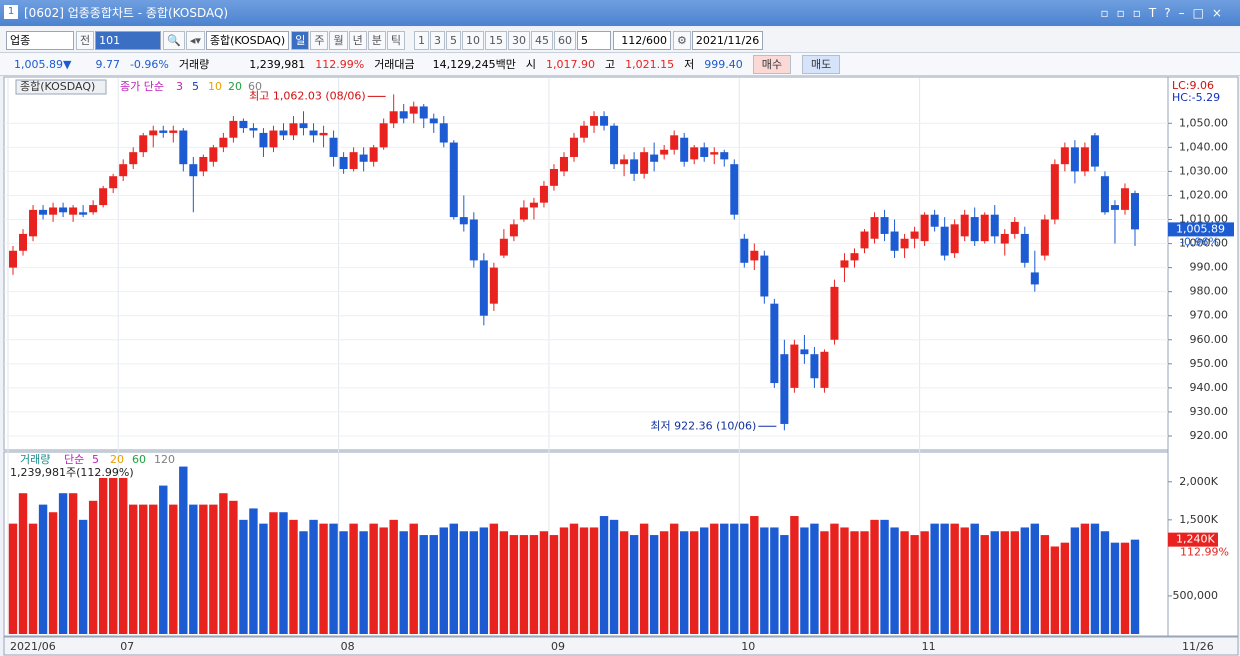 This screenshot has height=656, width=1240. Describe the element at coordinates (179, 86) in the screenshot. I see `ma-period: 3` at that location.